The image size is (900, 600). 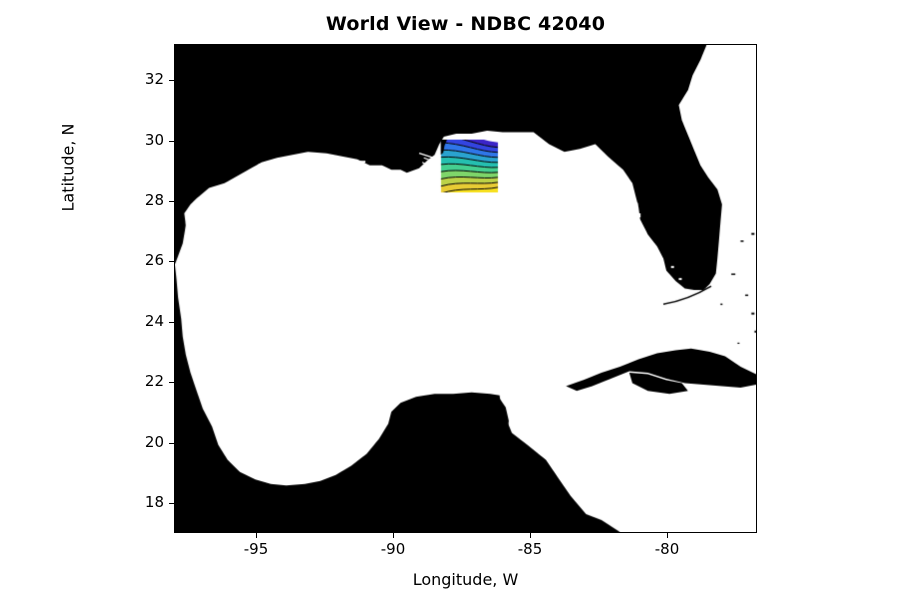 I want to click on xticklabel-1: -90, so click(x=393, y=549).